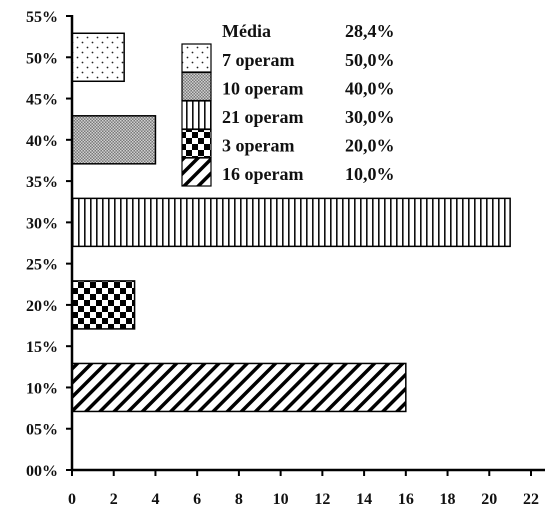  I want to click on y-tick-label: 20%, so click(42, 306).